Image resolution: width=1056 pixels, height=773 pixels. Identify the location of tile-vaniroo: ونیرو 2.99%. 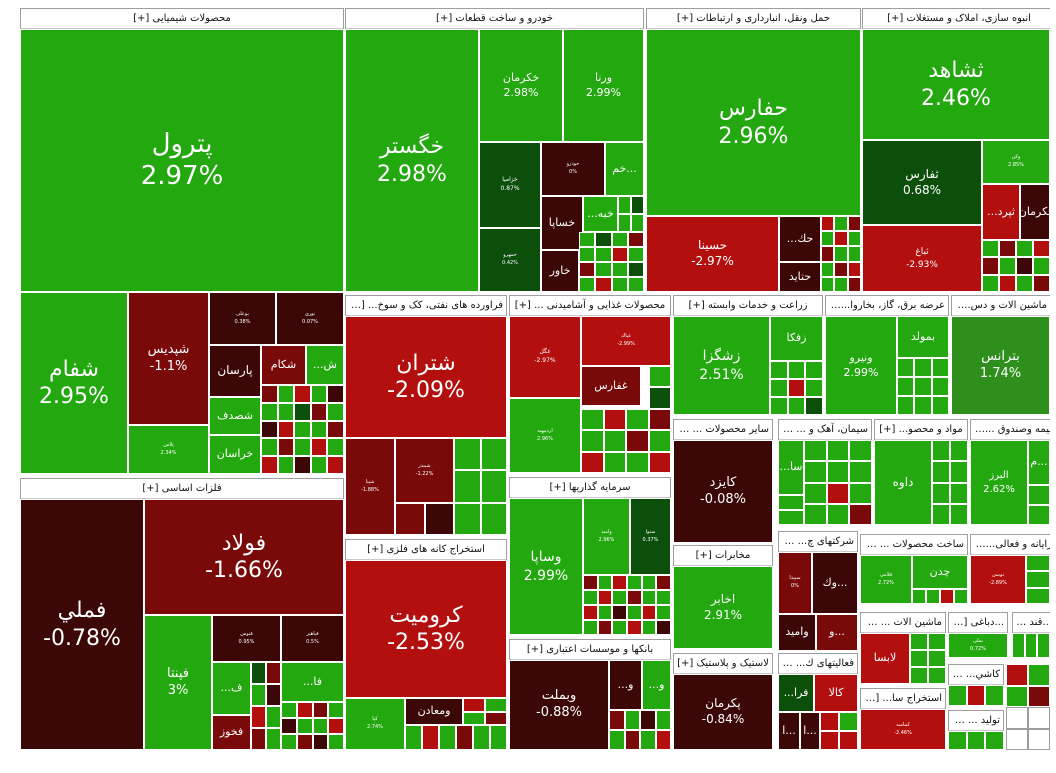
(861, 365).